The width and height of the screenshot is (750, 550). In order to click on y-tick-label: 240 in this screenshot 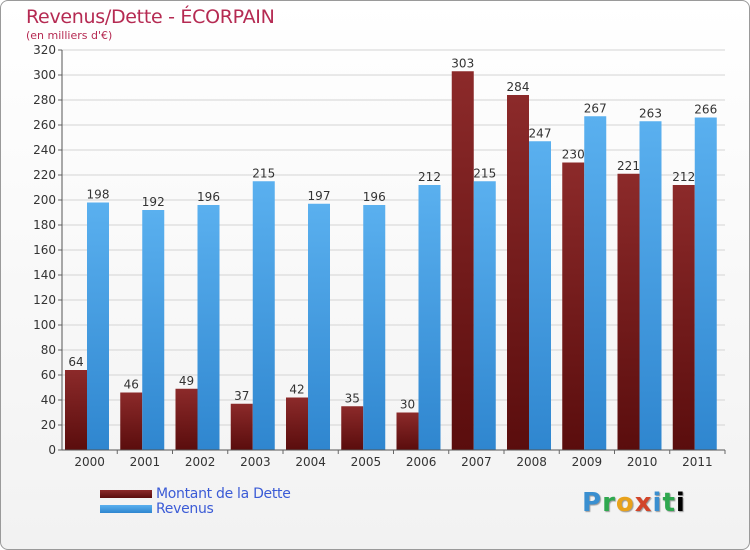, I will do `click(44, 150)`.